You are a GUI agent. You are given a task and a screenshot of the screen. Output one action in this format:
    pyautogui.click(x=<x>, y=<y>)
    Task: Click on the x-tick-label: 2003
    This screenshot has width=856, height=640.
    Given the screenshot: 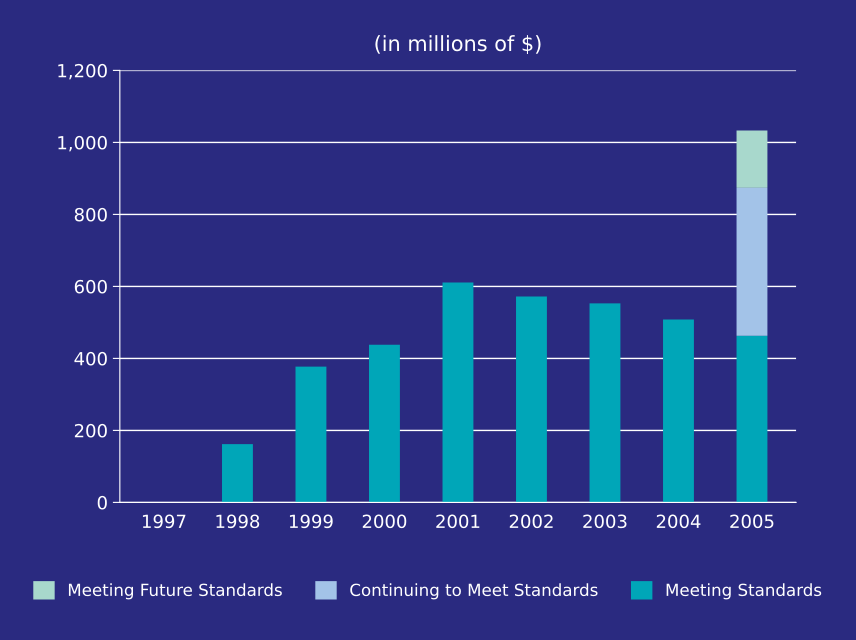 What is the action you would take?
    pyautogui.click(x=604, y=521)
    